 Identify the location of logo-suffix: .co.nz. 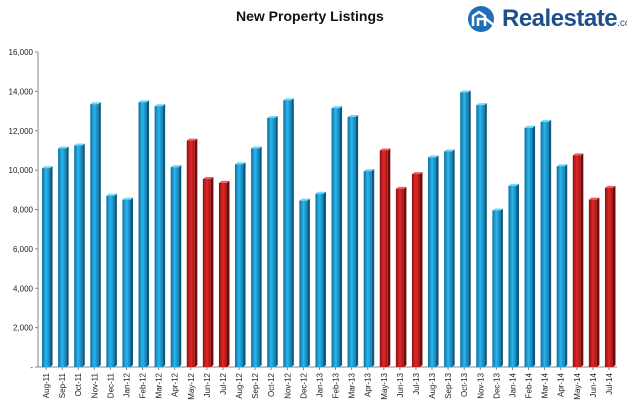
(622, 23).